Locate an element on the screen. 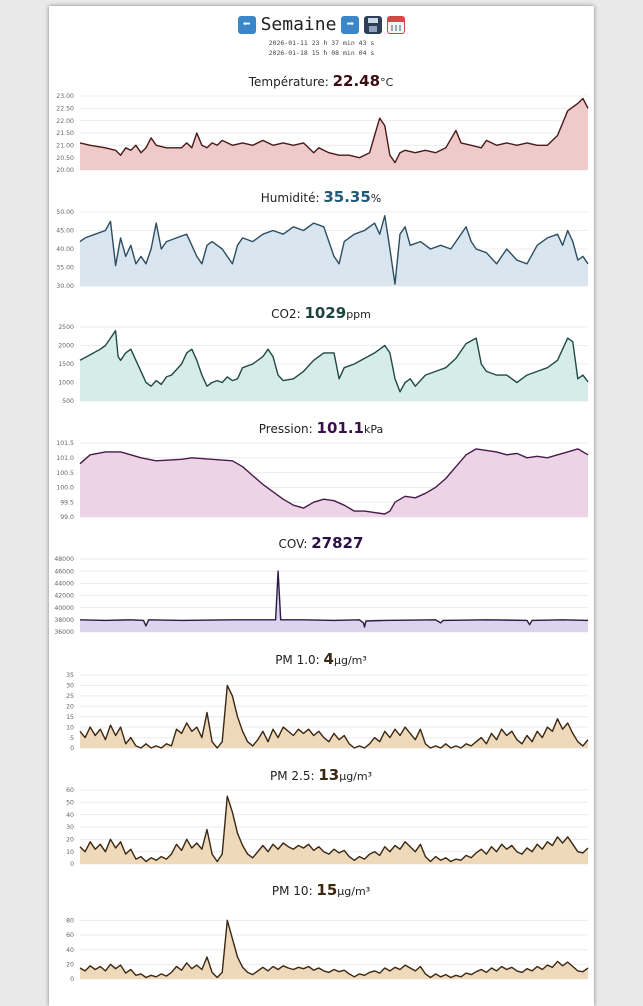 The width and height of the screenshot is (643, 1006). y-tick-label: 100.5 is located at coordinates (65, 473).